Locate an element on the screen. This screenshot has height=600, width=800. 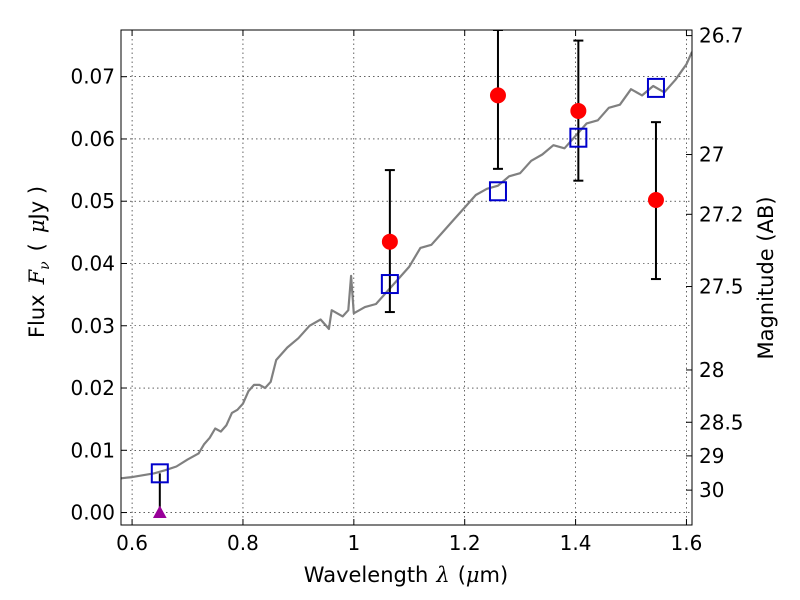
y2-axis-label: Magnitude (AB) is located at coordinates (766, 277).